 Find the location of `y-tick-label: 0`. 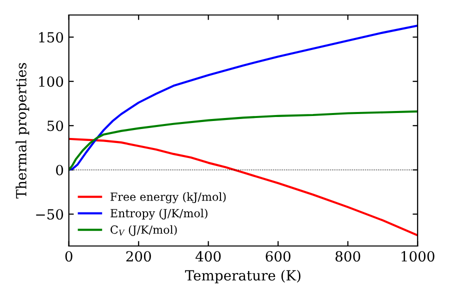

y-tick-label: 0 is located at coordinates (60, 170).